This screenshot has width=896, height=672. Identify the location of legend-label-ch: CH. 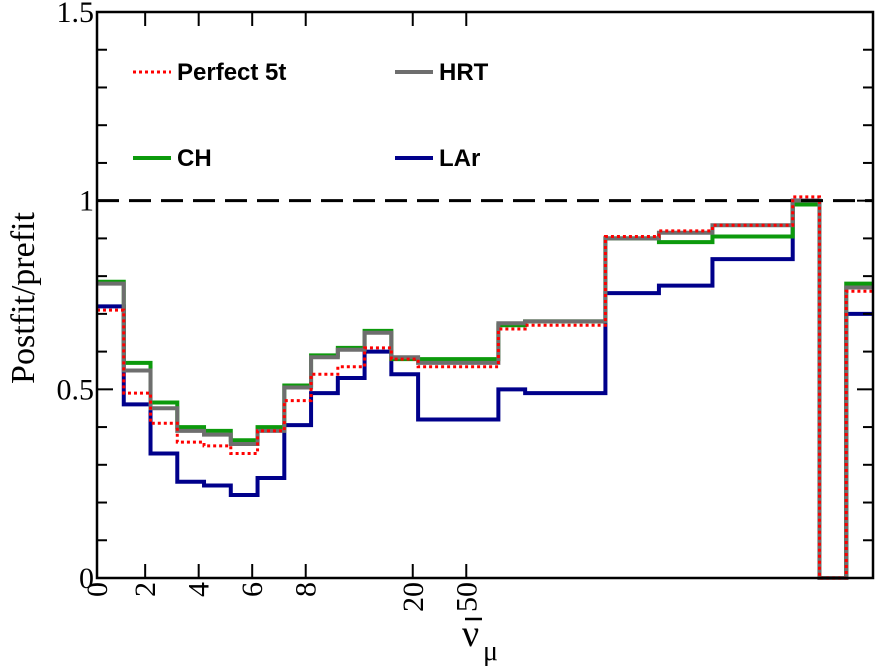
(194, 158).